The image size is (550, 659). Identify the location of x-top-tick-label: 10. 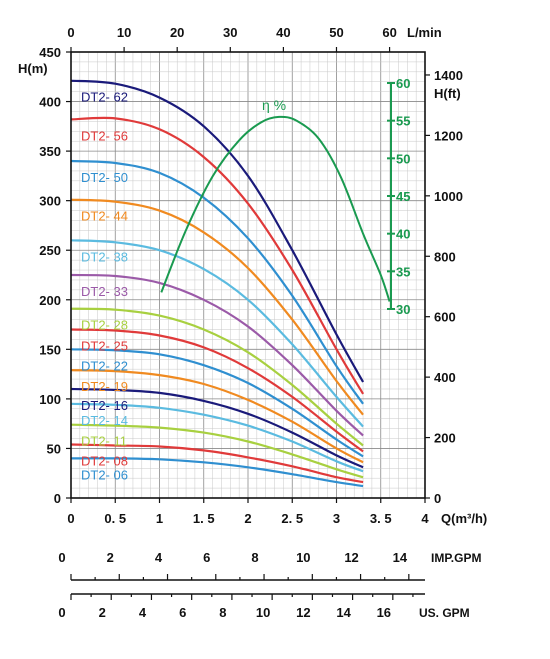
(124, 32).